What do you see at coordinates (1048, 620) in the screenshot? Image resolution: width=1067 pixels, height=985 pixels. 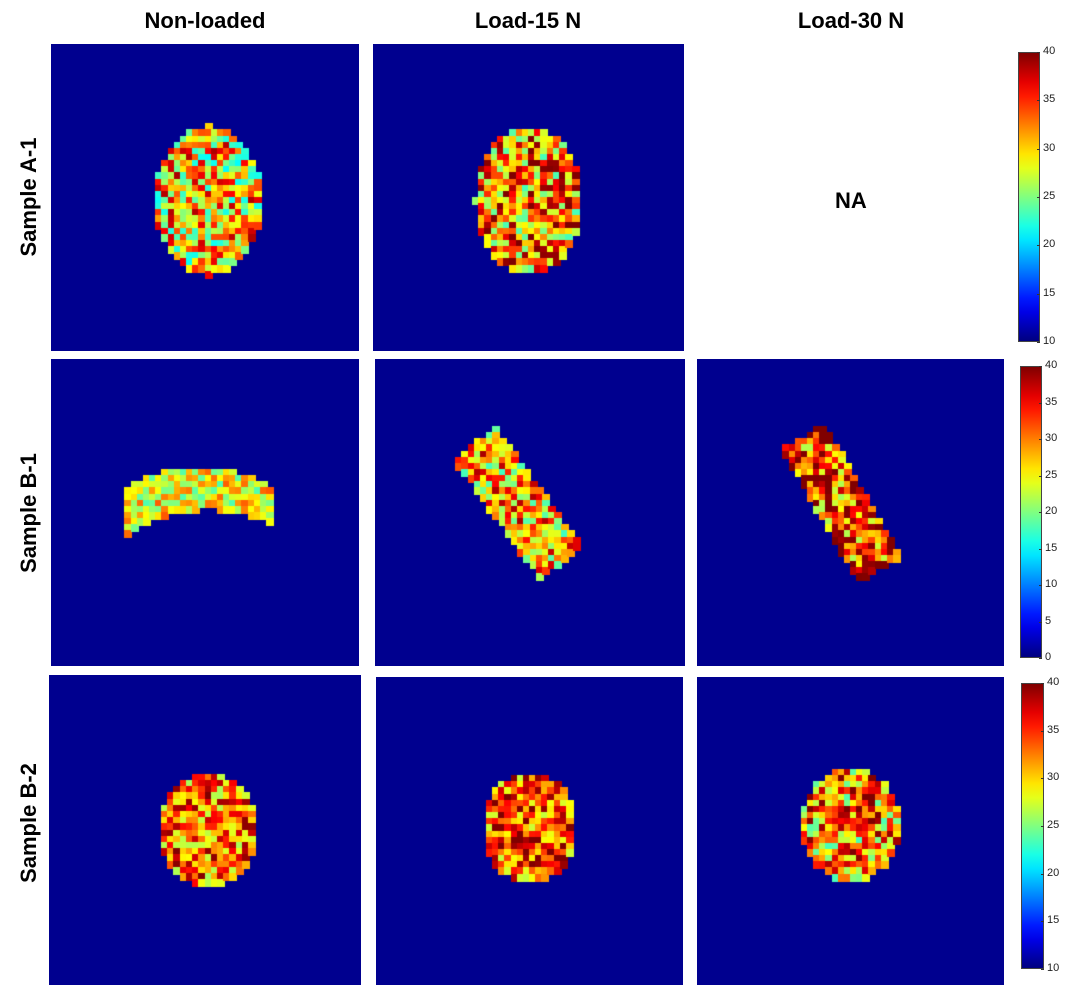 I see `colorbar-tick-label: 5` at bounding box center [1048, 620].